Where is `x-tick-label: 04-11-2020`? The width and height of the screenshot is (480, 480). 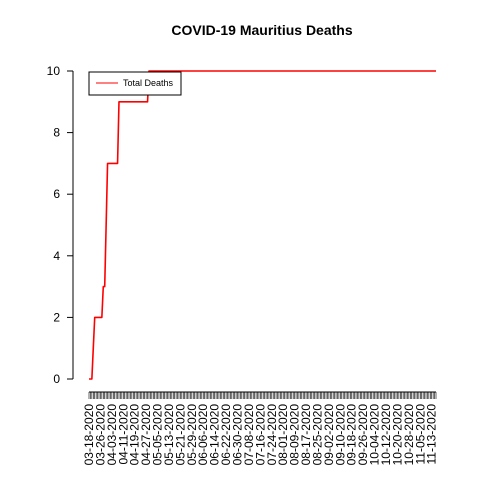
x-tick-label: 04-11-2020 is located at coordinates (123, 434).